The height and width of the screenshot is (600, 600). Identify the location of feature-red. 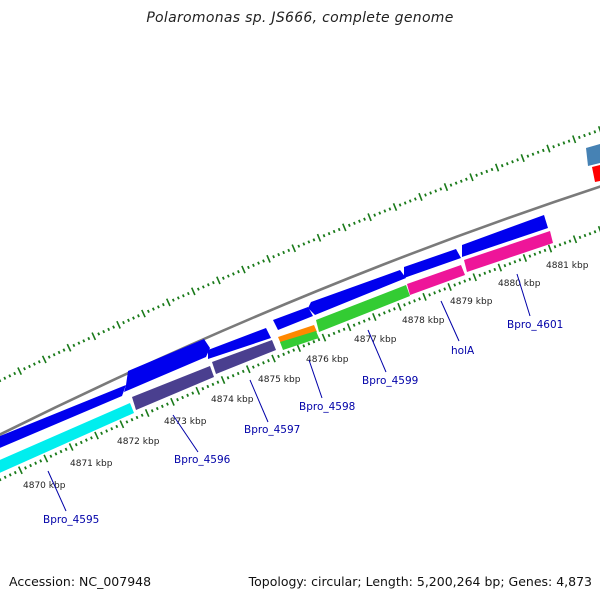
(596, 173).